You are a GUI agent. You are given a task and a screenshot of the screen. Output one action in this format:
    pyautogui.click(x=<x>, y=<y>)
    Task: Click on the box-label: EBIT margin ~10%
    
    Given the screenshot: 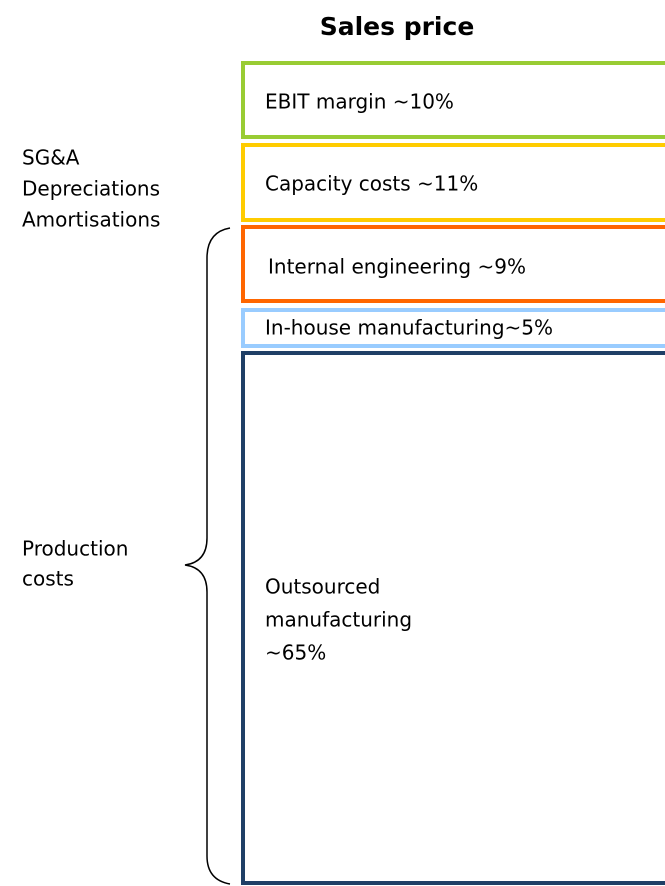 What is the action you would take?
    pyautogui.click(x=359, y=102)
    